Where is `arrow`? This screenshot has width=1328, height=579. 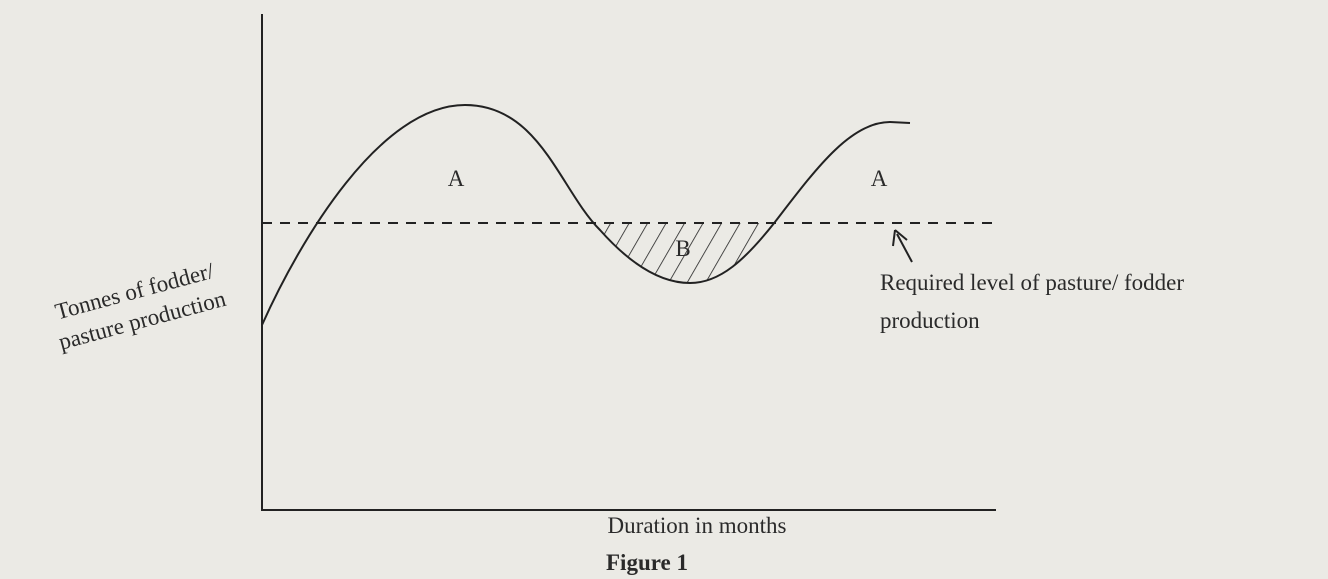 arrow is located at coordinates (904, 248).